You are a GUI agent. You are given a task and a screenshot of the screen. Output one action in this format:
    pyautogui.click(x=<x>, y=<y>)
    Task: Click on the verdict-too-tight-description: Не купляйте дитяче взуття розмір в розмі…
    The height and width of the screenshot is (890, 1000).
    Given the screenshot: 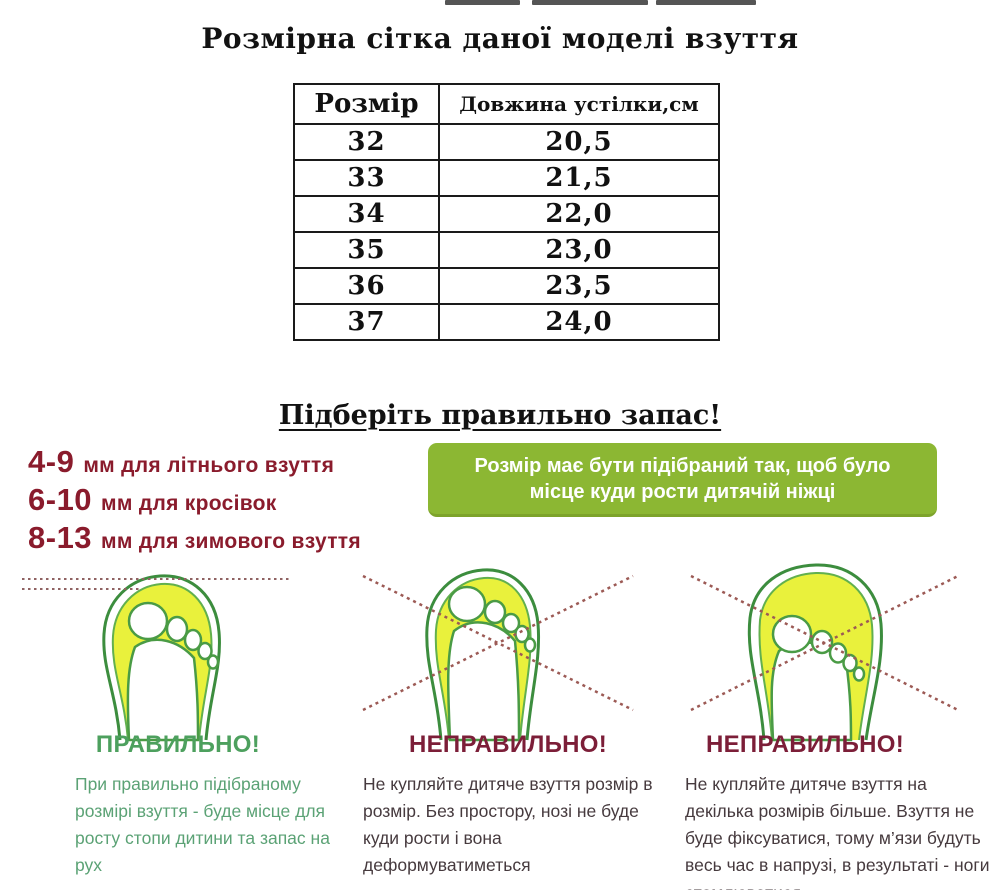 What is the action you would take?
    pyautogui.click(x=508, y=825)
    